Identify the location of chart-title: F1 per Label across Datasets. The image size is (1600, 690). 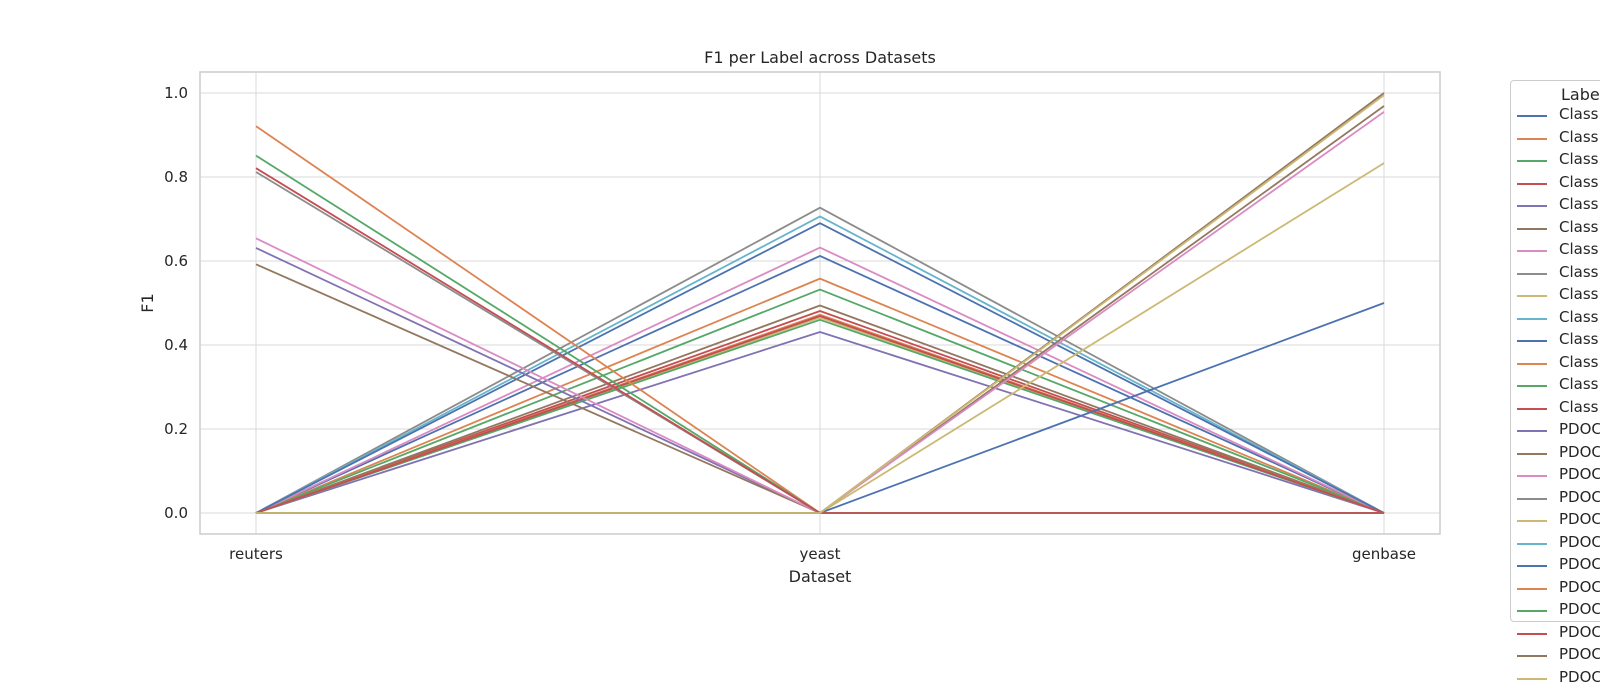
(820, 57).